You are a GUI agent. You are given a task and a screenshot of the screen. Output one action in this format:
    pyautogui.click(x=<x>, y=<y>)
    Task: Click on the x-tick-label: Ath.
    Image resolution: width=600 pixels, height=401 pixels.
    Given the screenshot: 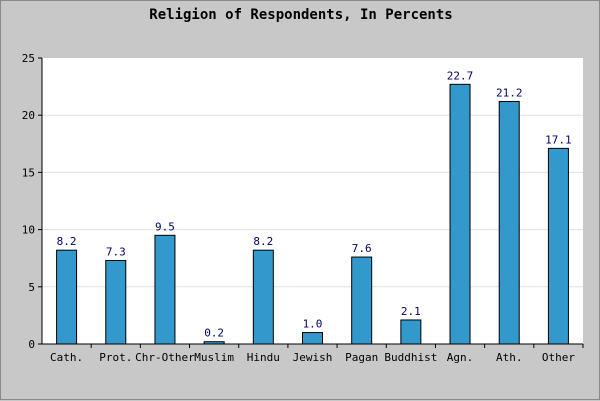 What is the action you would take?
    pyautogui.click(x=509, y=357)
    